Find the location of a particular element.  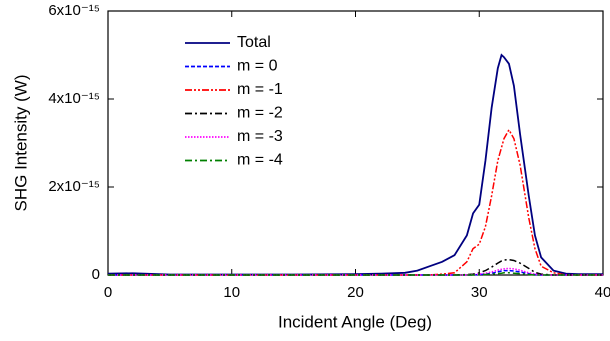

legend-label: m = -1 is located at coordinates (260, 89).